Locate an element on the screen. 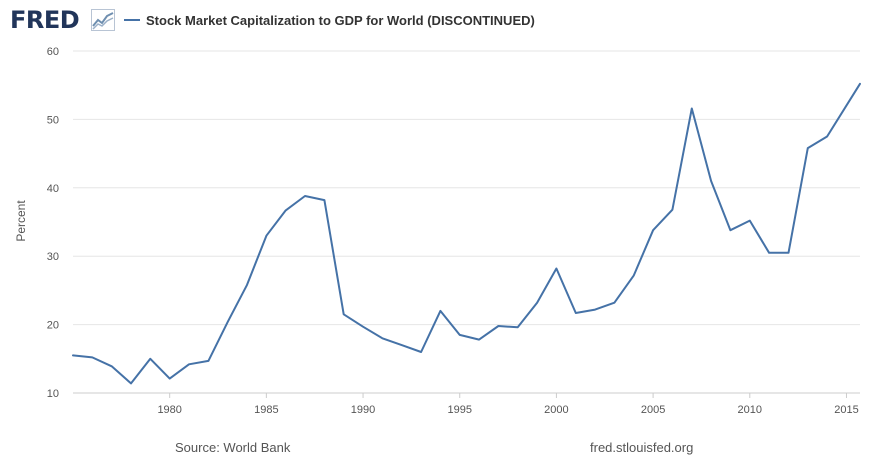 This screenshot has height=456, width=880. x-tick-label: 2010 is located at coordinates (750, 410).